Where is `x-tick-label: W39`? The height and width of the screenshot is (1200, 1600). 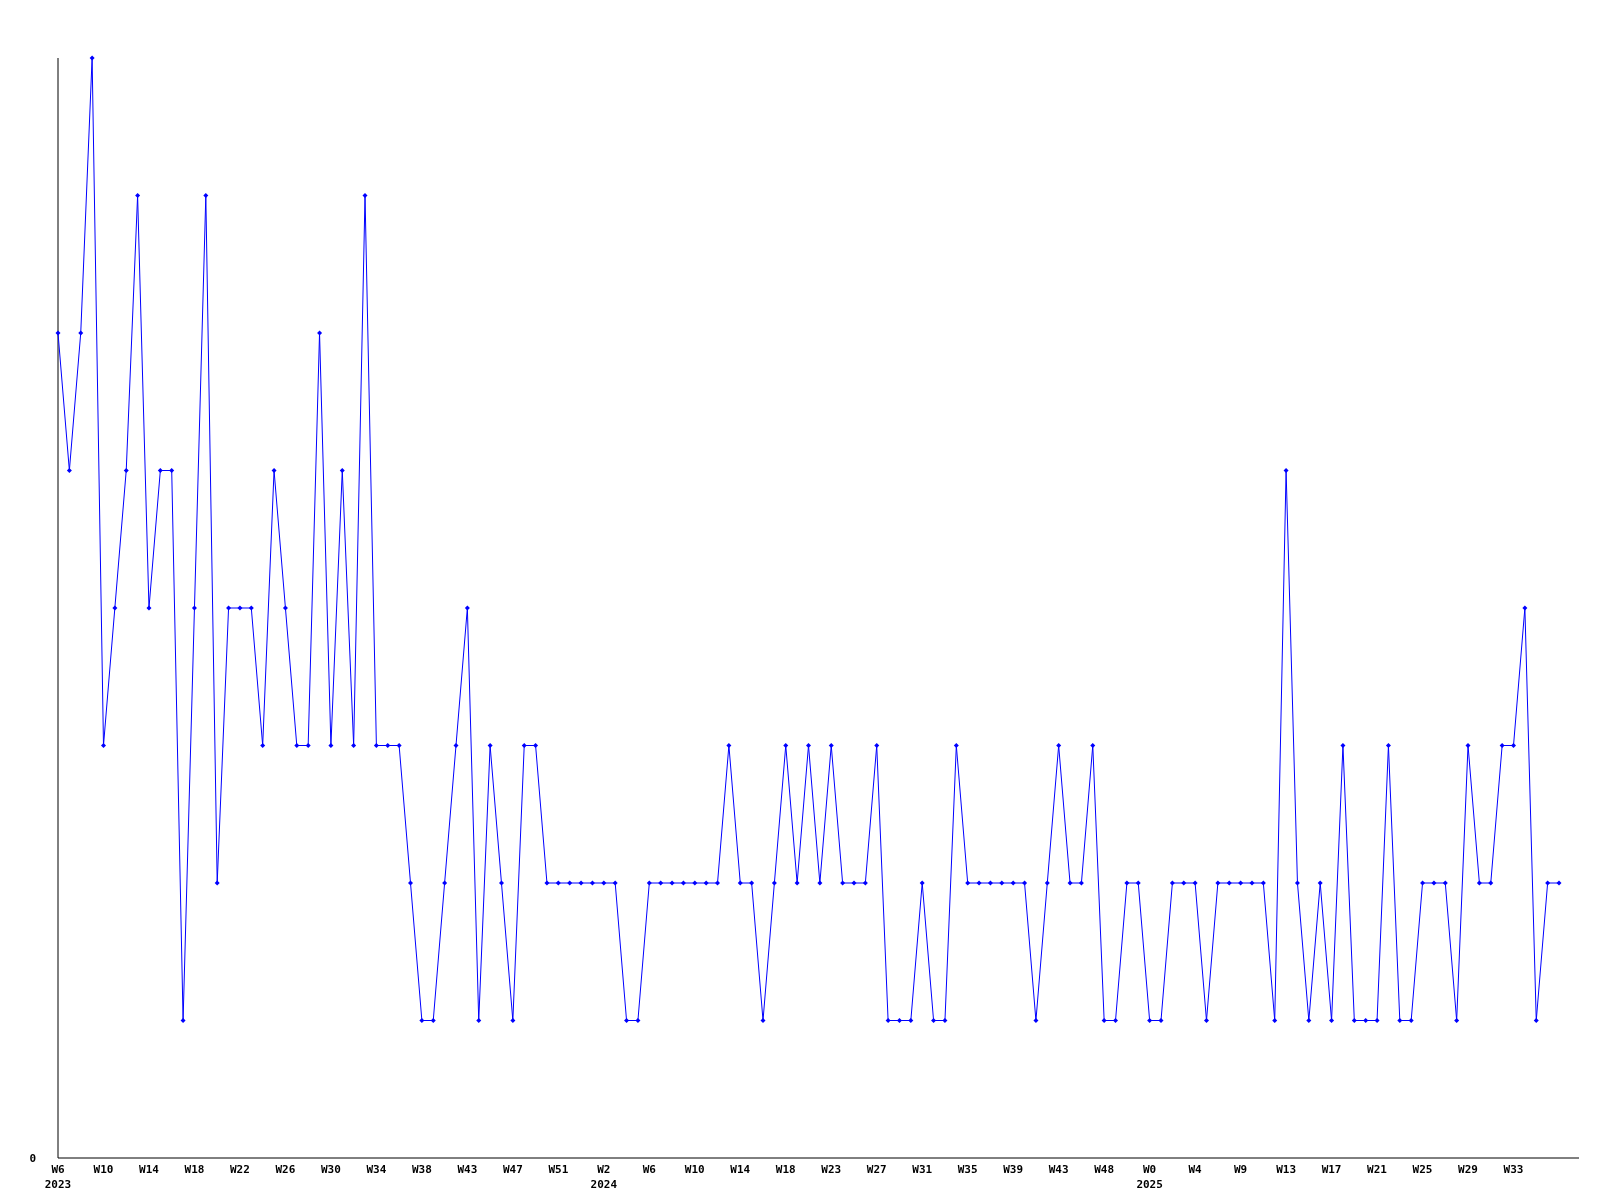
x-tick-label: W39 is located at coordinates (1013, 1169).